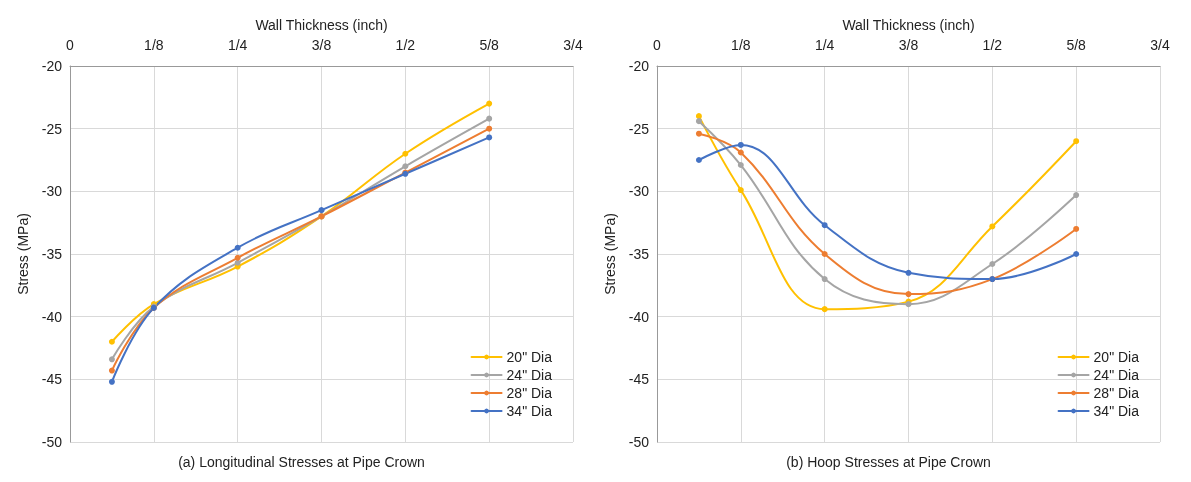 The height and width of the screenshot is (482, 1191). I want to click on text: (a) Longitudinal Stresses at Pipe Crown, so click(301, 462).